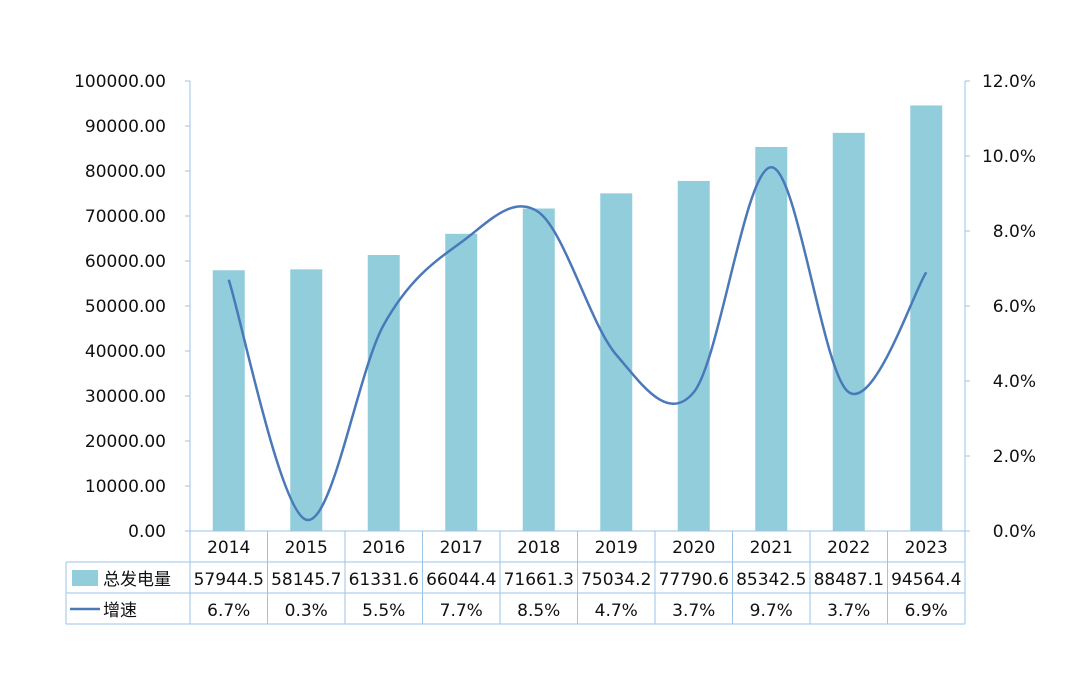  Describe the element at coordinates (771, 548) in the screenshot. I see `x-tick-label-2021: 2021` at that location.